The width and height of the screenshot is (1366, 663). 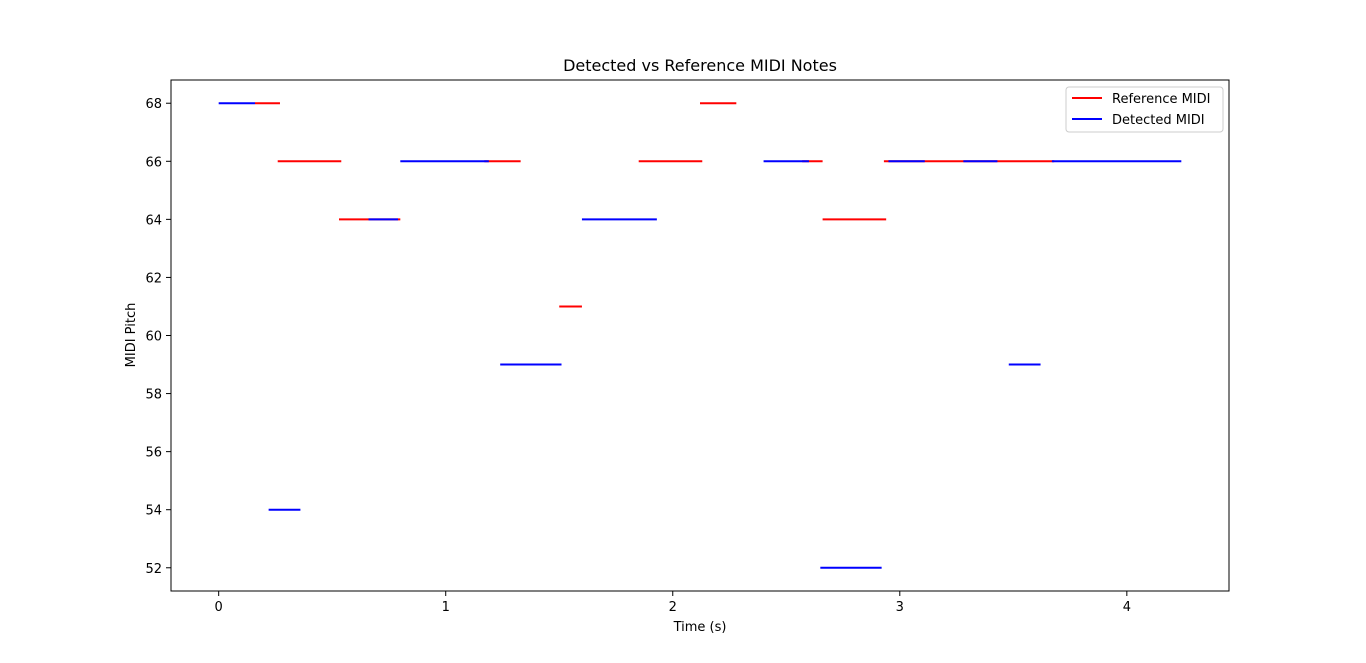 What do you see at coordinates (1158, 120) in the screenshot?
I see `legend-label-detected: Detected MIDI` at bounding box center [1158, 120].